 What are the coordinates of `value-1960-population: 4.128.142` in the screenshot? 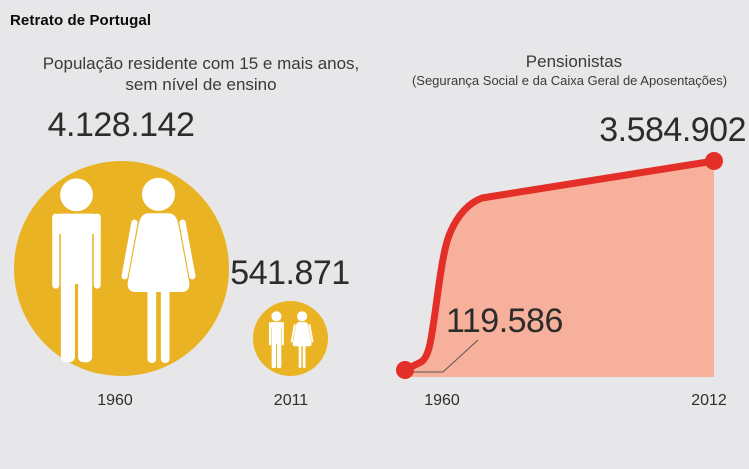 It's located at (121, 125).